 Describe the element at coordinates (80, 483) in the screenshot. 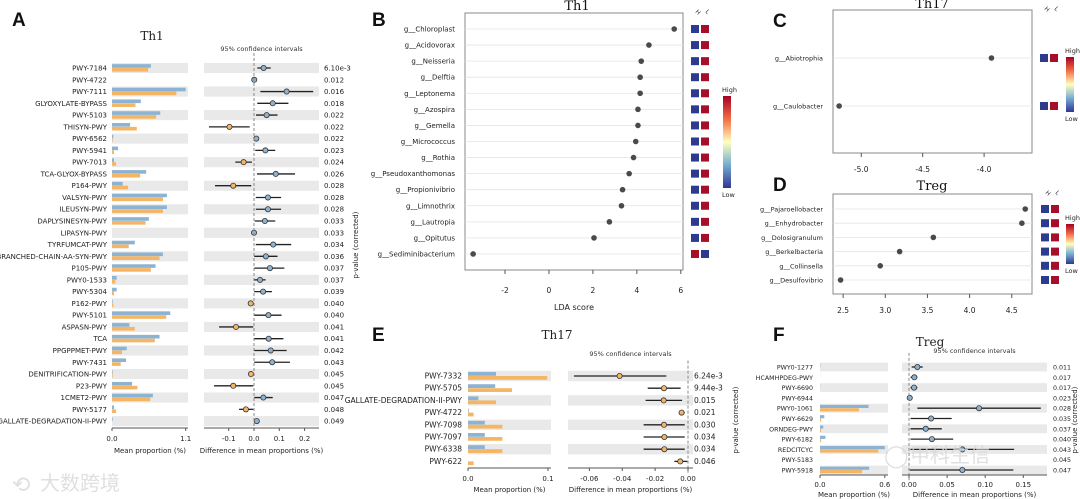

I see `watermark-text: 大数跨境` at that location.